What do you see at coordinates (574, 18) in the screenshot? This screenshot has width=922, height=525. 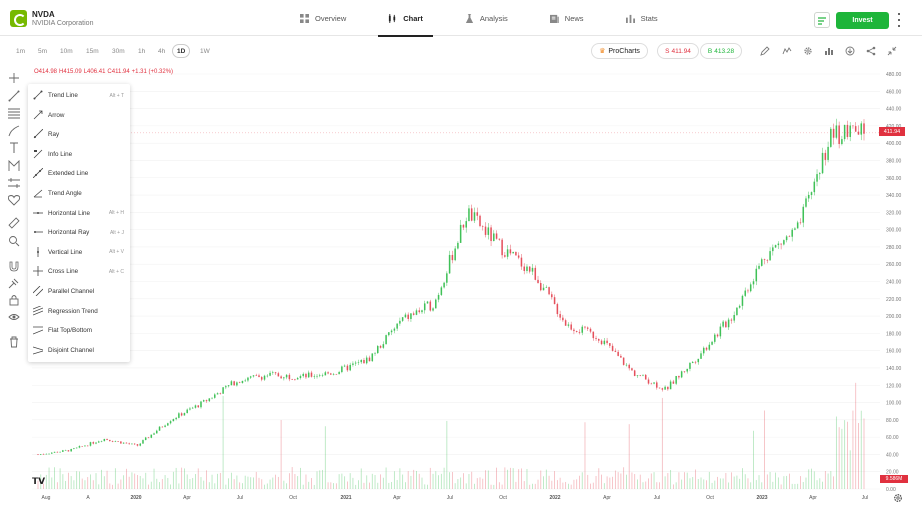 I see `tab-news-label: News` at bounding box center [574, 18].